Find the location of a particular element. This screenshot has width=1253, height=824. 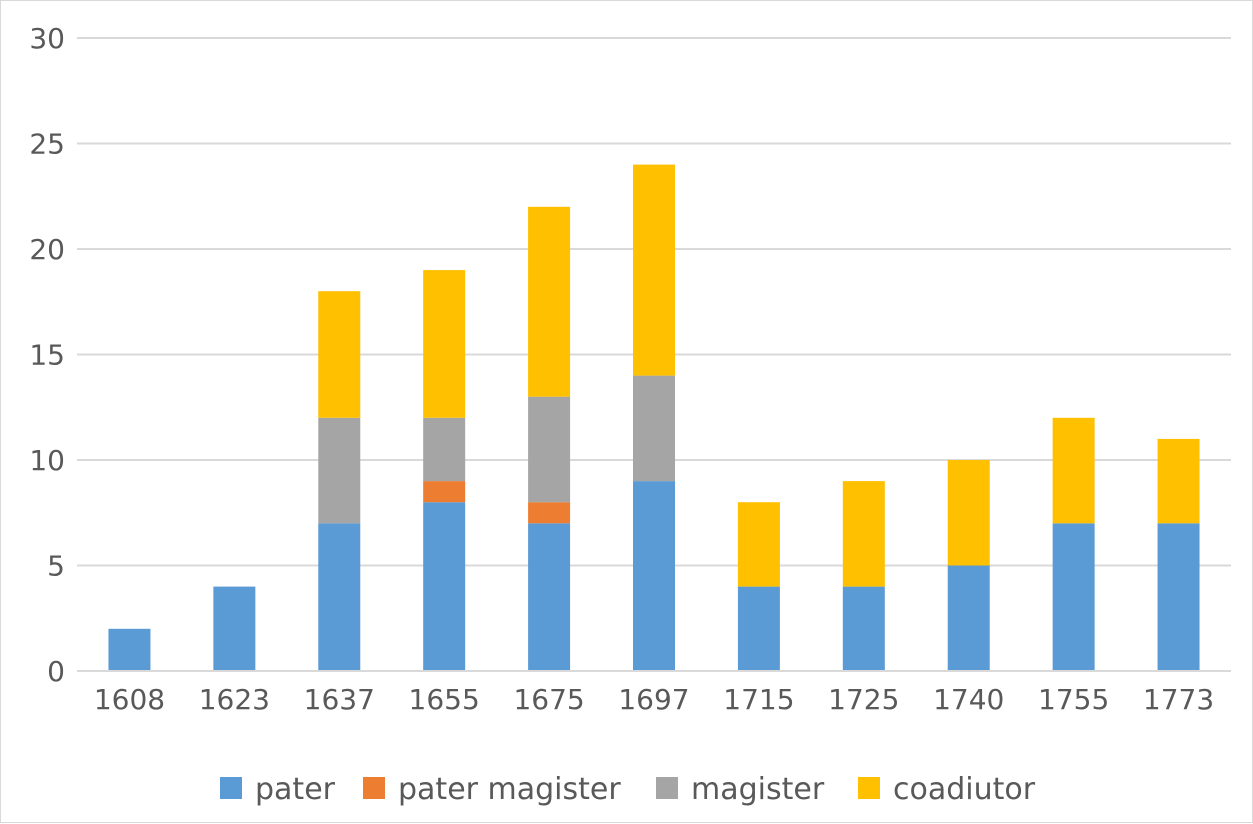

x-tick-label: 1697 is located at coordinates (653, 699).